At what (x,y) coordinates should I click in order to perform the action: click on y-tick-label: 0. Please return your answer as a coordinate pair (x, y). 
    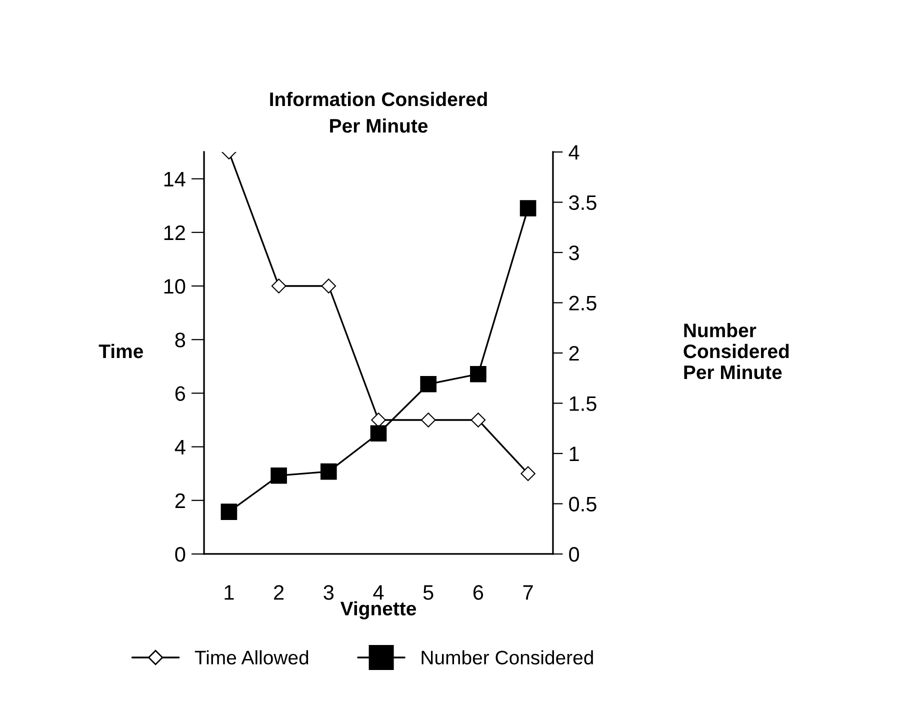
    Looking at the image, I should click on (180, 554).